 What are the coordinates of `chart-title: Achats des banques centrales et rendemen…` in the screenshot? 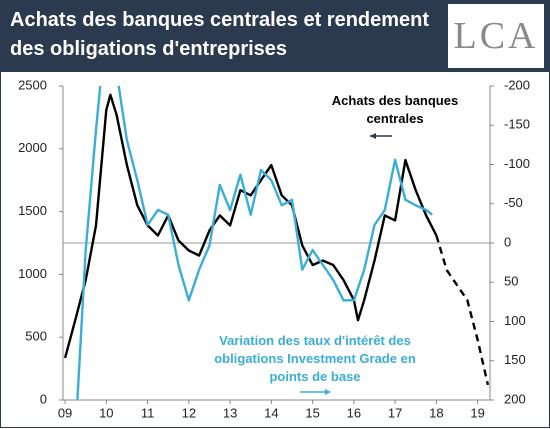 It's located at (220, 34).